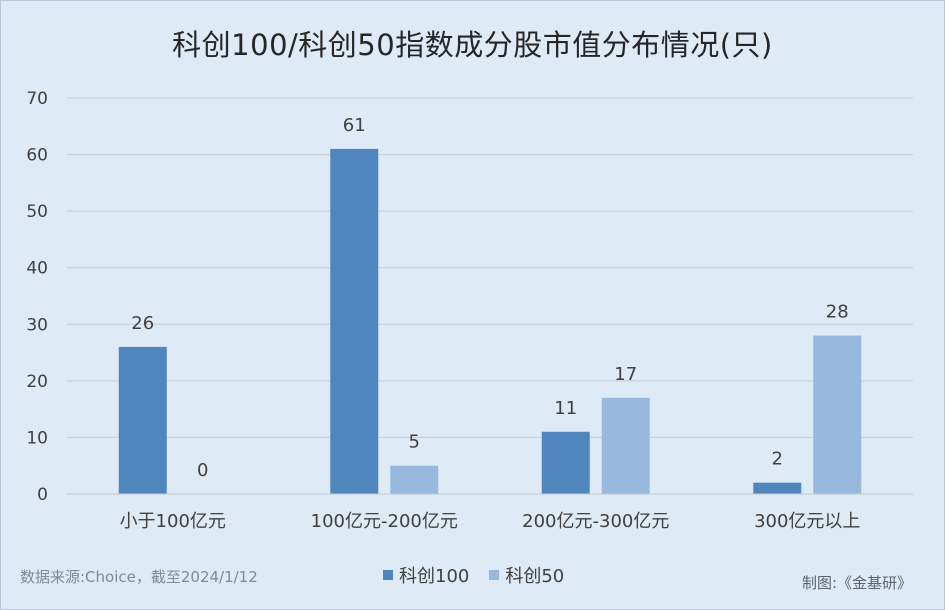 This screenshot has width=945, height=610. What do you see at coordinates (37, 156) in the screenshot?
I see `y-tick-label: 60` at bounding box center [37, 156].